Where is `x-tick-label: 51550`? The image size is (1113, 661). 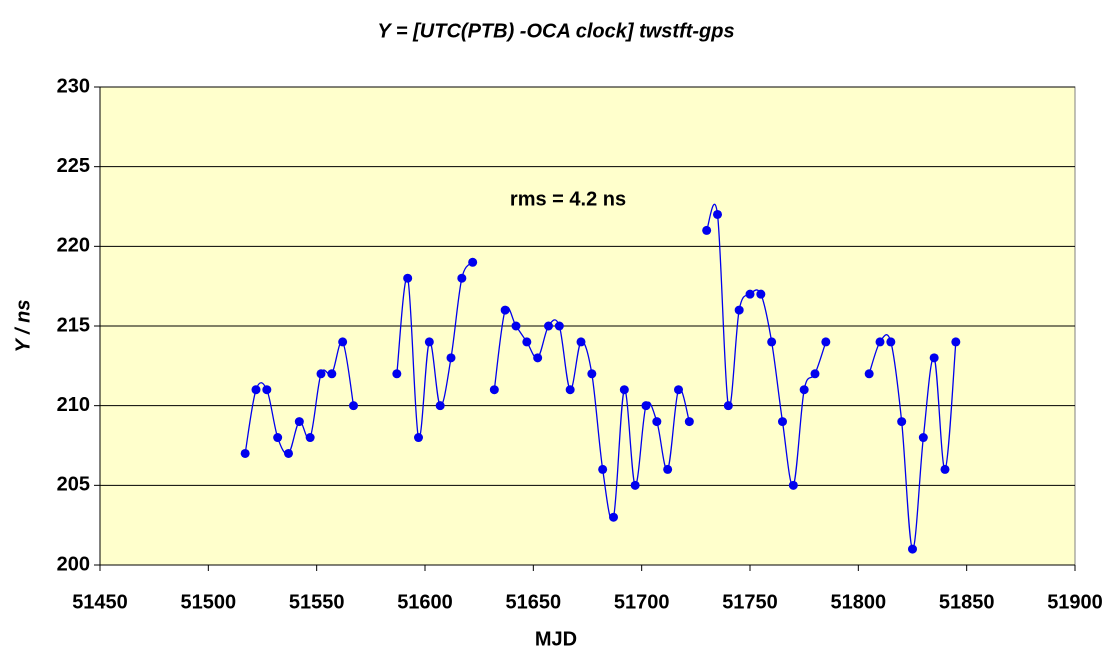 x-tick-label: 51550 is located at coordinates (317, 602).